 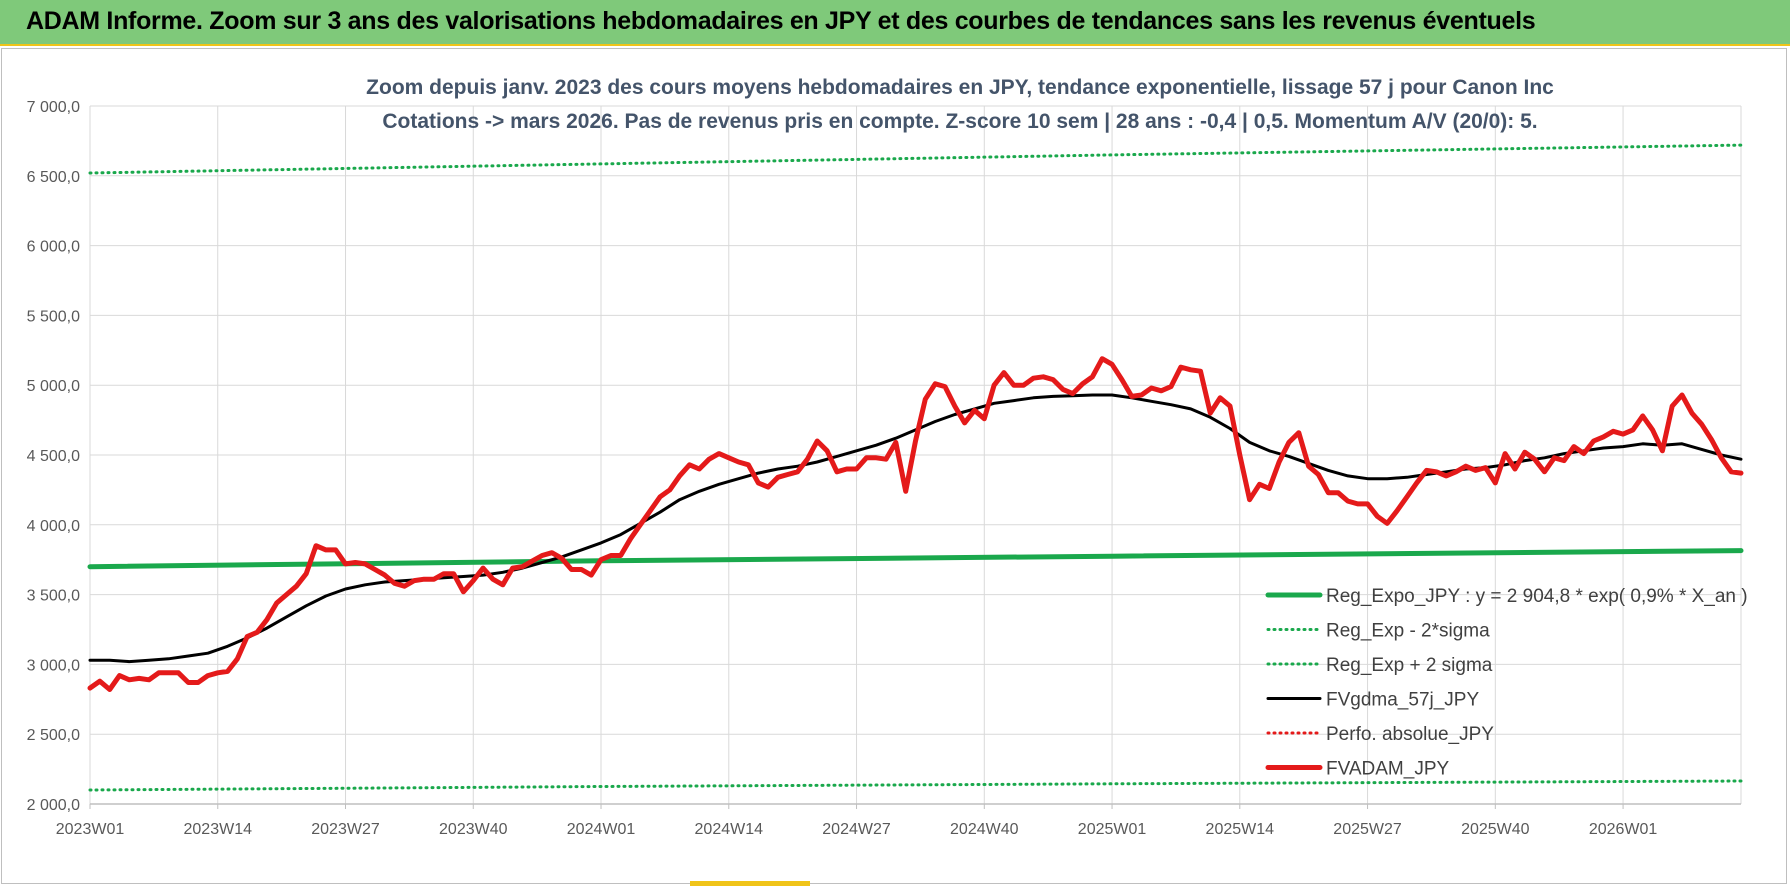 What do you see at coordinates (53, 735) in the screenshot?
I see `y-tick-label: 2 500,0` at bounding box center [53, 735].